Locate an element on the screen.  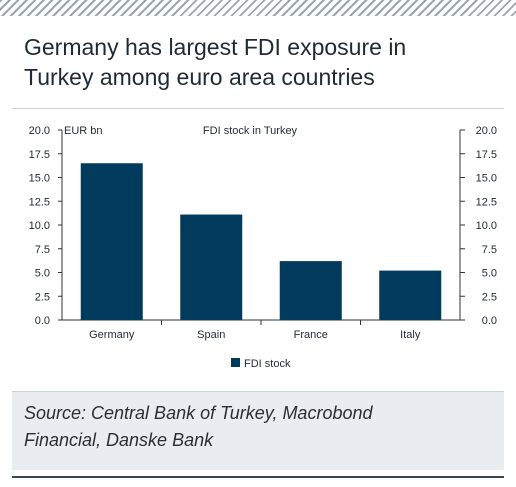
right-tick-label: 15.0 is located at coordinates (486, 179).